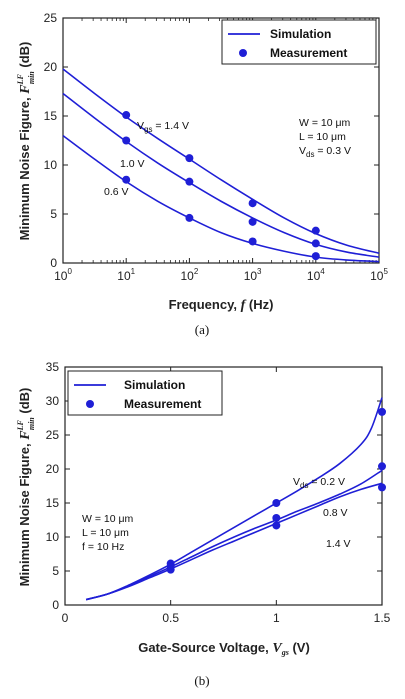 This screenshot has height=699, width=405. I want to click on chart-a-condition-vds: Vds = 0.3 V, so click(325, 152).